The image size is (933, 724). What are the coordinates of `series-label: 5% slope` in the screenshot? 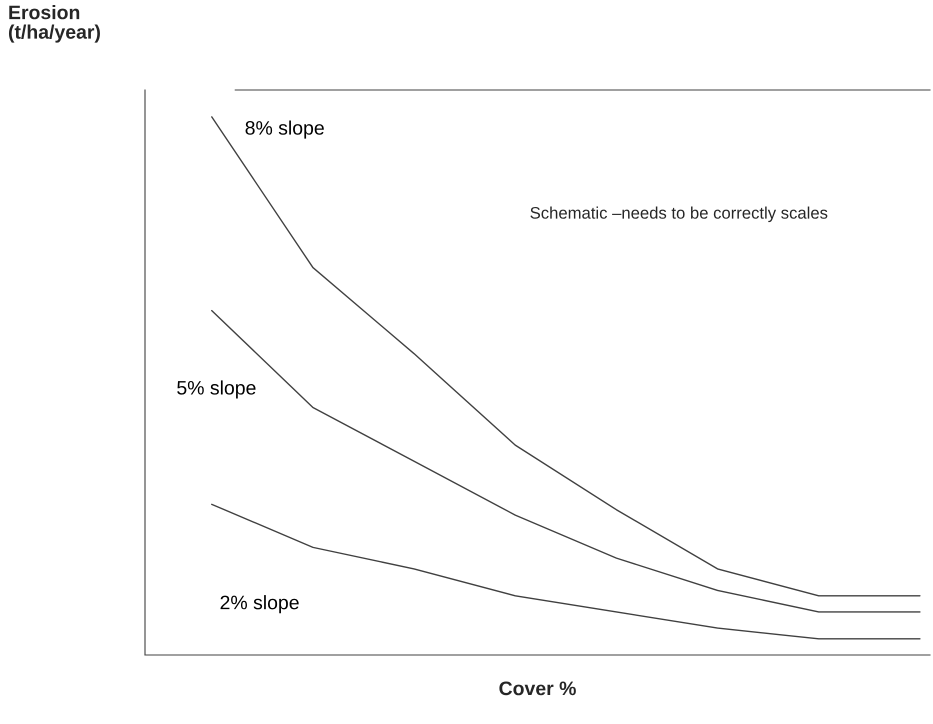 It's located at (216, 389).